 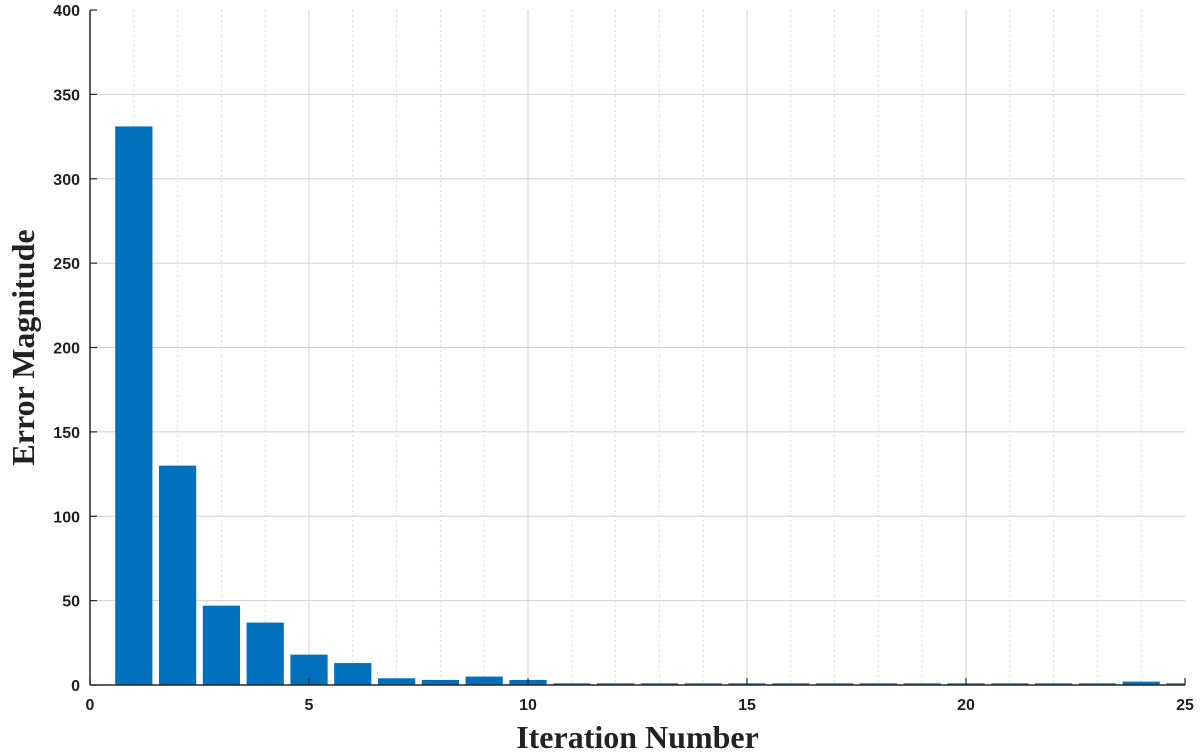 I want to click on y-axis-title: Error Magnitude, so click(x=23, y=347).